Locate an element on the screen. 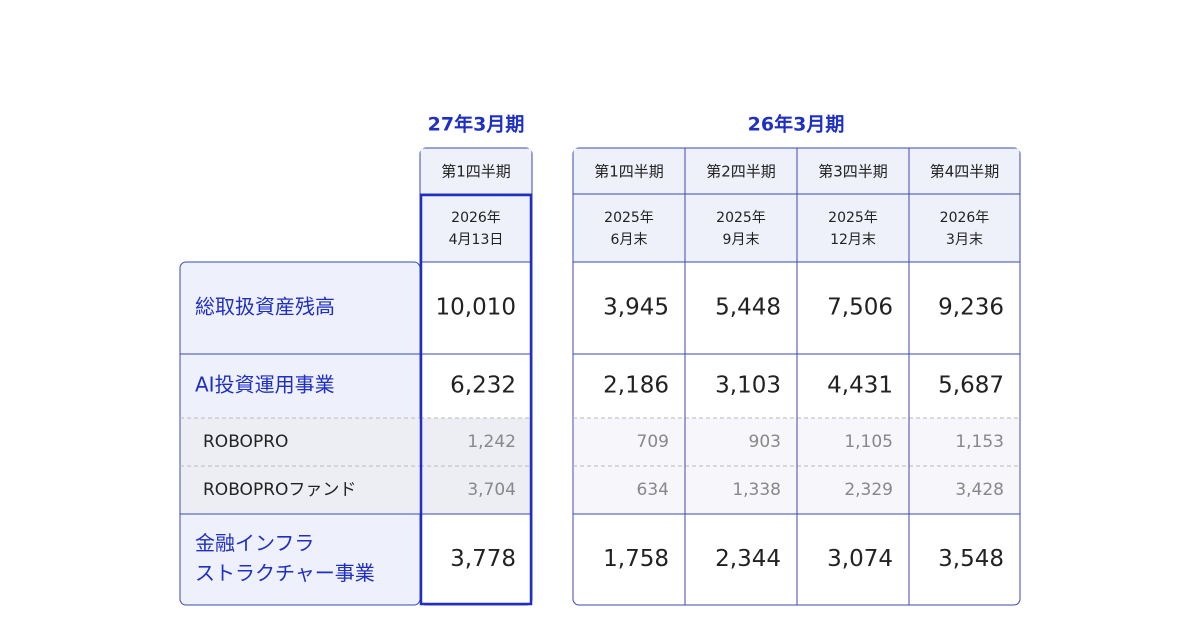  cell-value: 5,448 is located at coordinates (748, 308).